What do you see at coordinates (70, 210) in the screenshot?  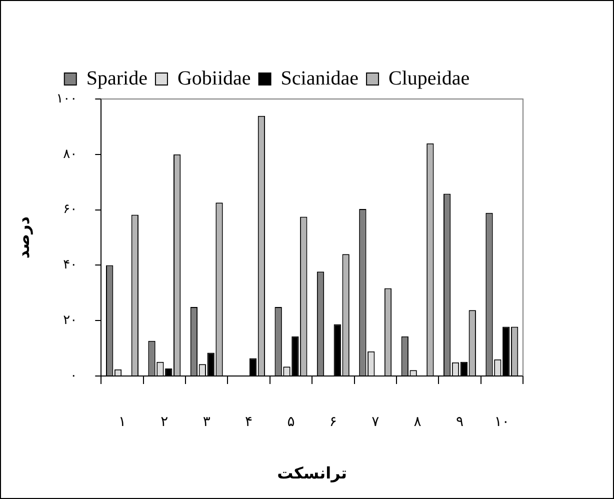 I see `y-tick-label: ۶۰` at bounding box center [70, 210].